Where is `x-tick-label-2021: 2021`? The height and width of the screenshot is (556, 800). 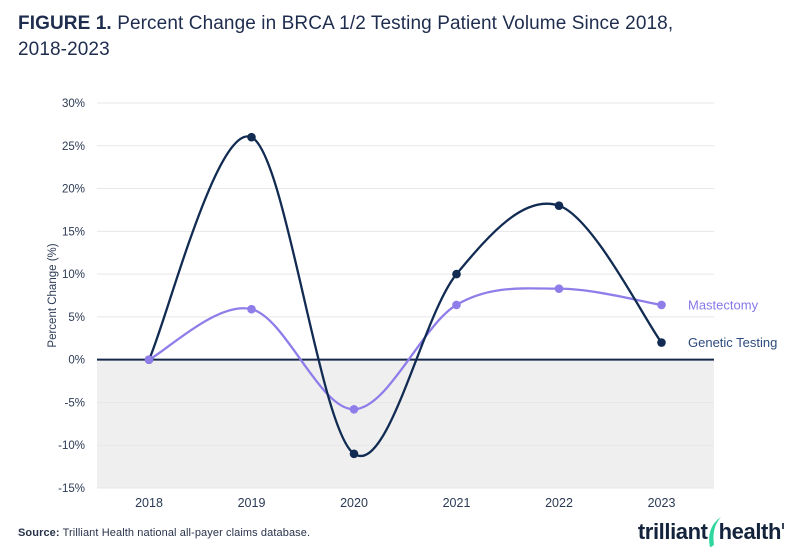 x-tick-label-2021: 2021 is located at coordinates (457, 503).